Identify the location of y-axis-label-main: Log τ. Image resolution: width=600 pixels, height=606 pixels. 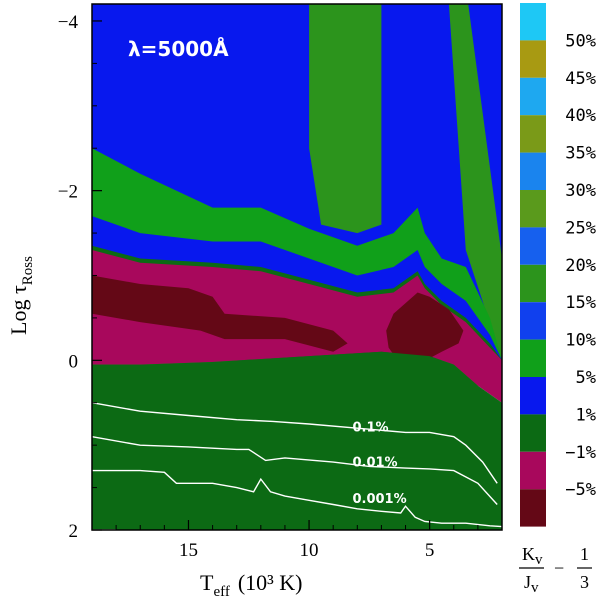
(18, 310).